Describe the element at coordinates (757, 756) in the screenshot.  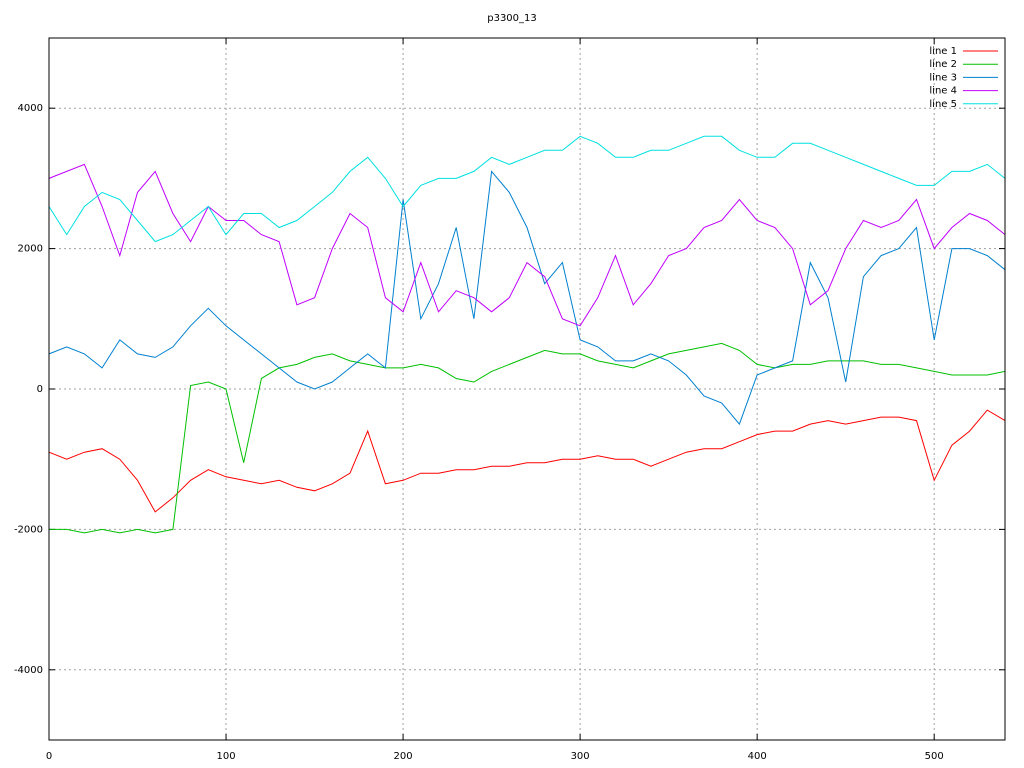
I see `x-tick-label: 400` at that location.